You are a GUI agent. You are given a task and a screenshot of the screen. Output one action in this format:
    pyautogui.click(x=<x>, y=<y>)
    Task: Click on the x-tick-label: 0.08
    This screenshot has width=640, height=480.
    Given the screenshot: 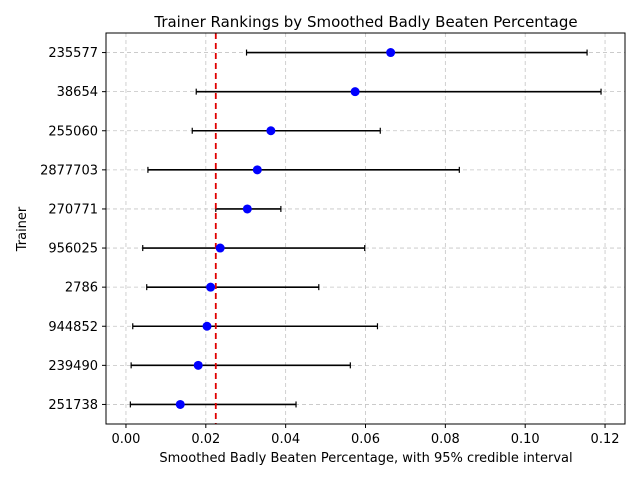 What is the action you would take?
    pyautogui.click(x=445, y=439)
    